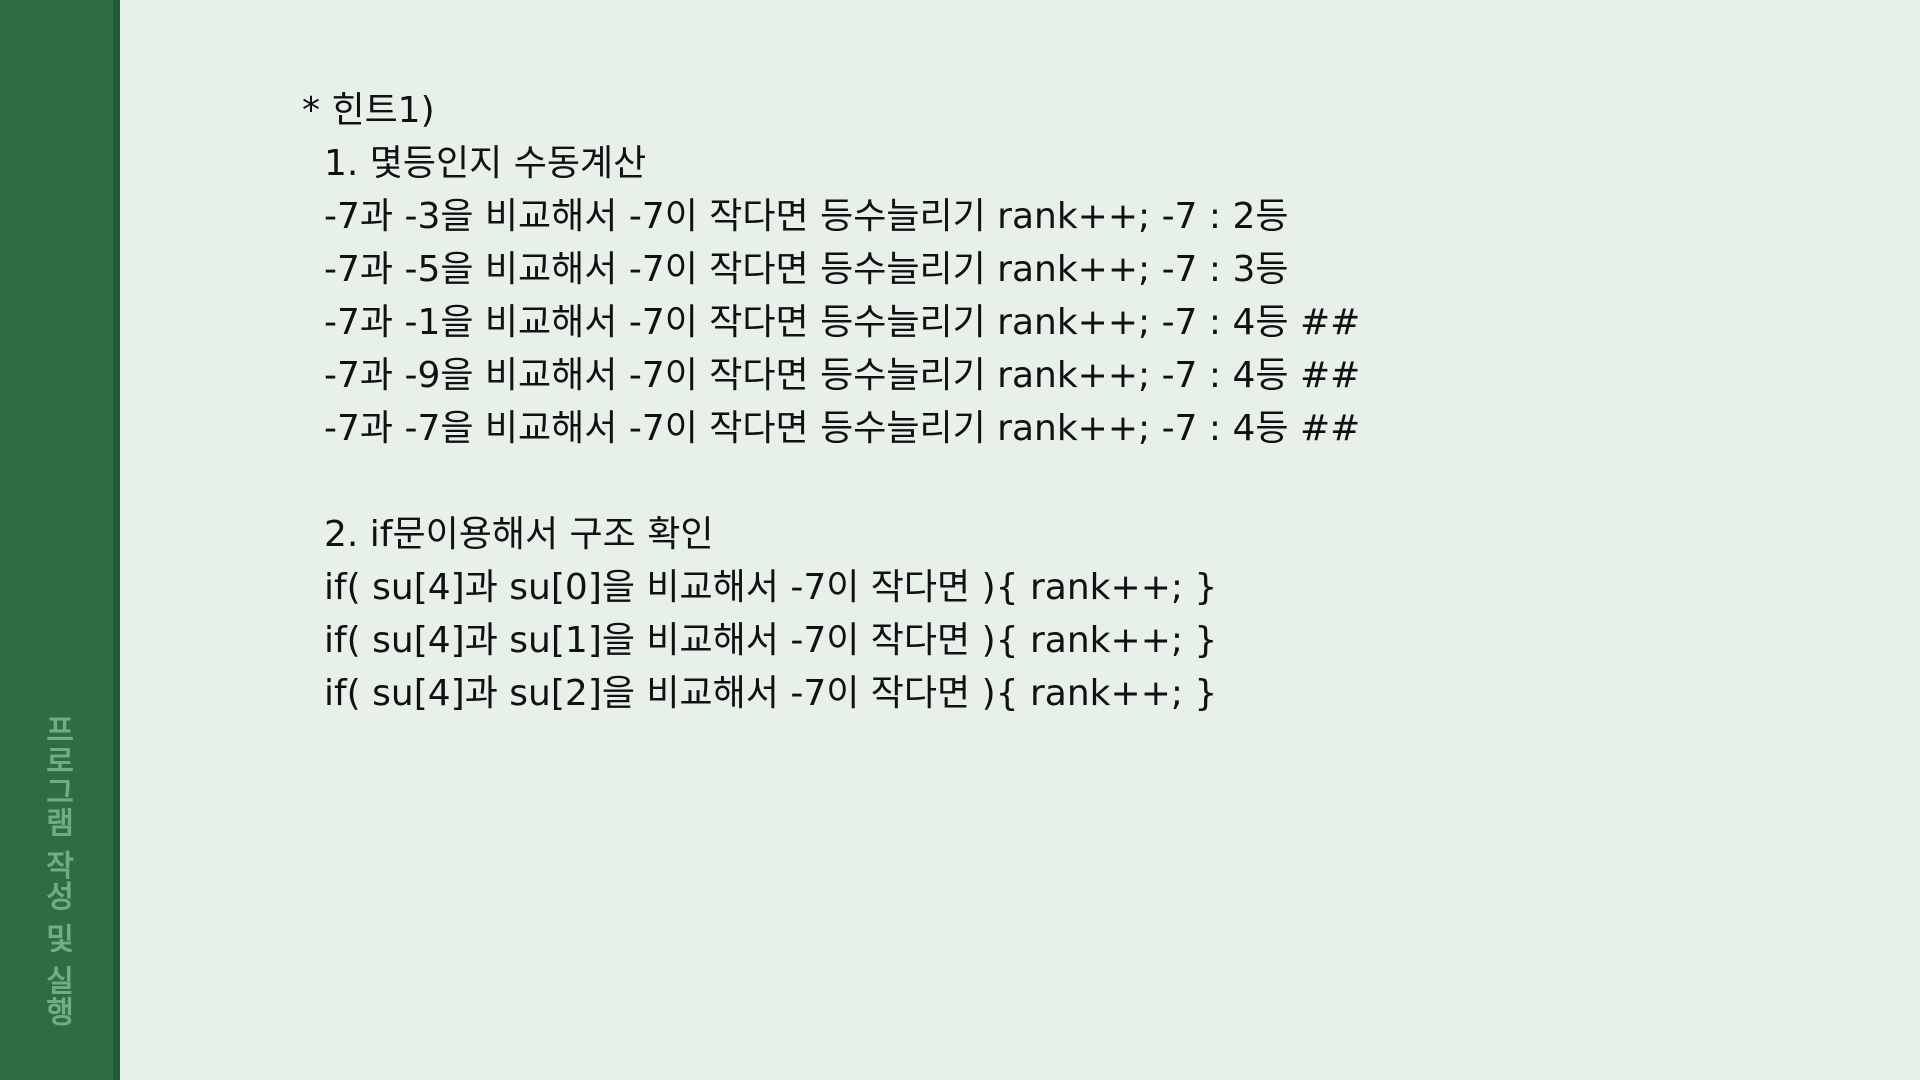 The width and height of the screenshot is (1920, 1080). I want to click on section2-heading: 2. if문이용해서 구조 확인, so click(519, 534).